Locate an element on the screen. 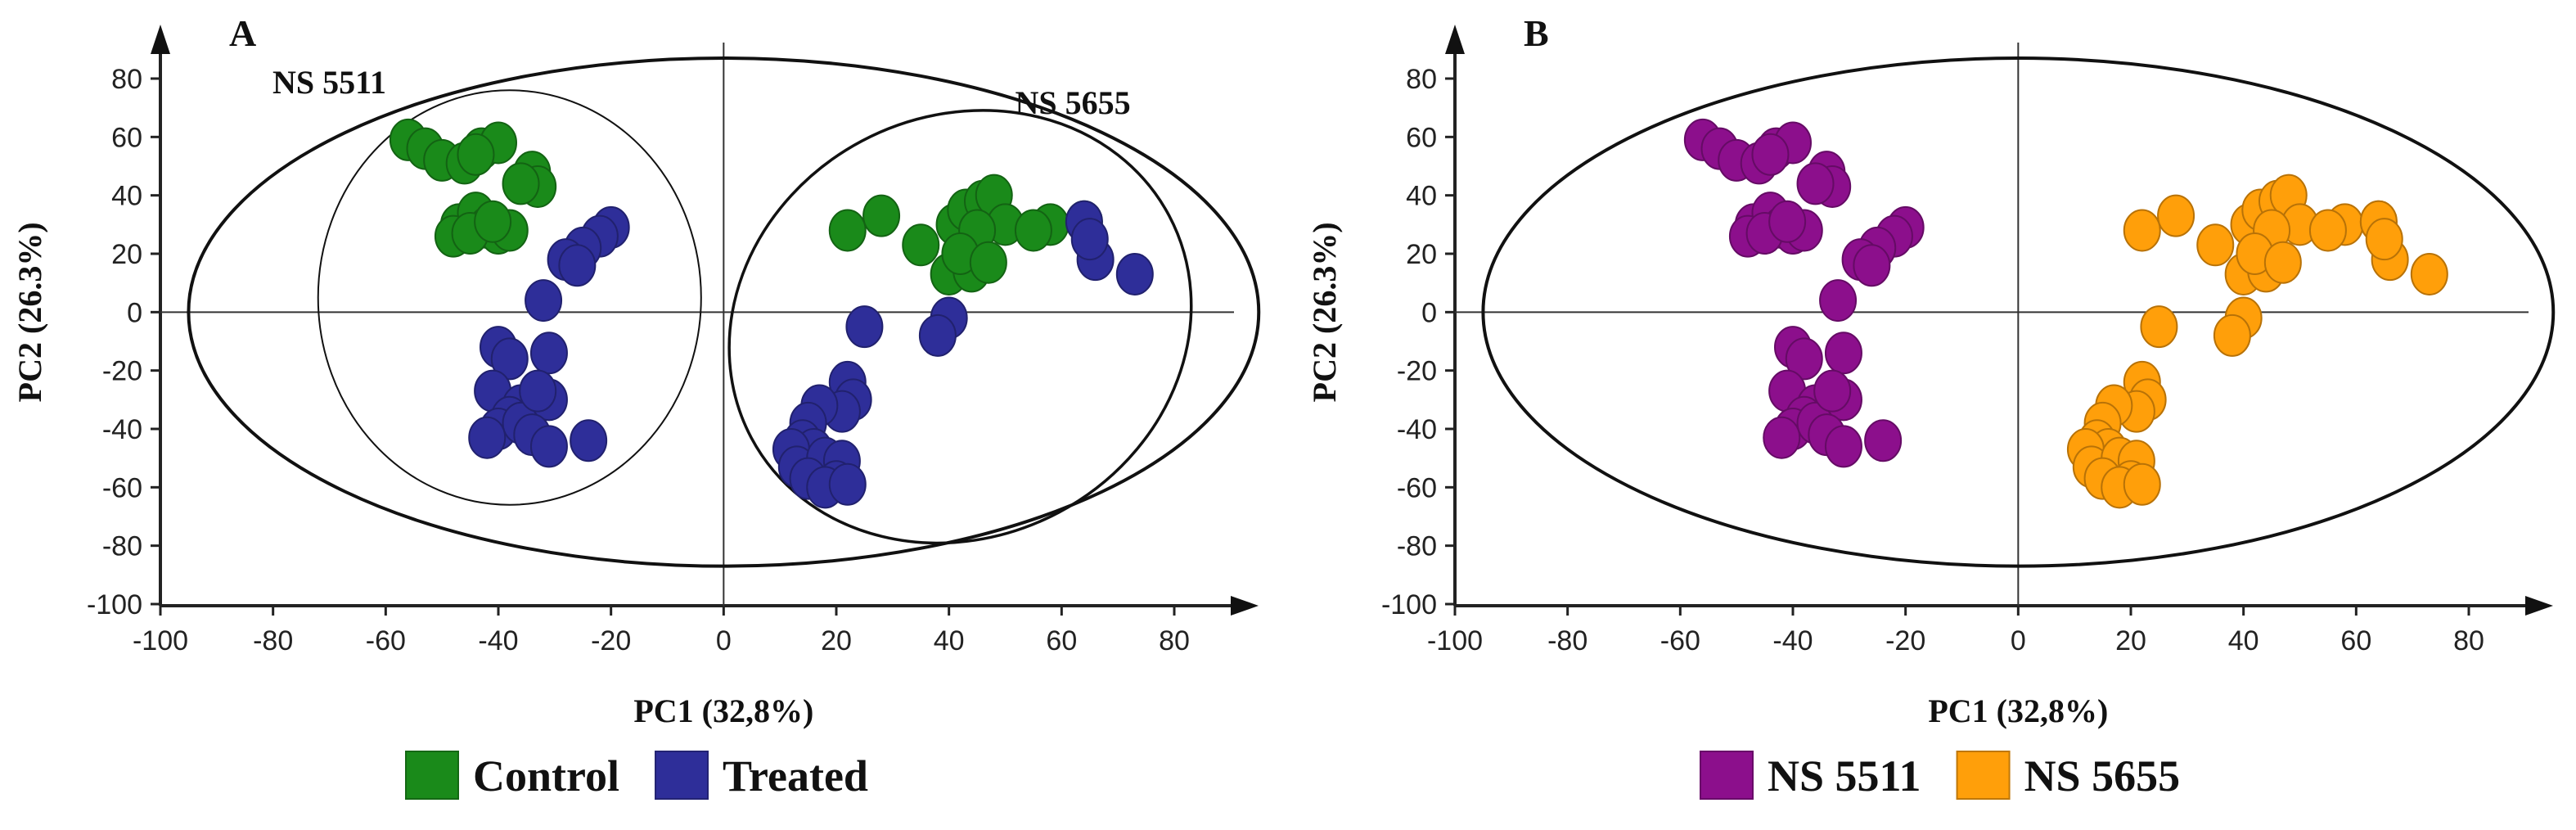  y-tick-label: -80 is located at coordinates (1417, 546).